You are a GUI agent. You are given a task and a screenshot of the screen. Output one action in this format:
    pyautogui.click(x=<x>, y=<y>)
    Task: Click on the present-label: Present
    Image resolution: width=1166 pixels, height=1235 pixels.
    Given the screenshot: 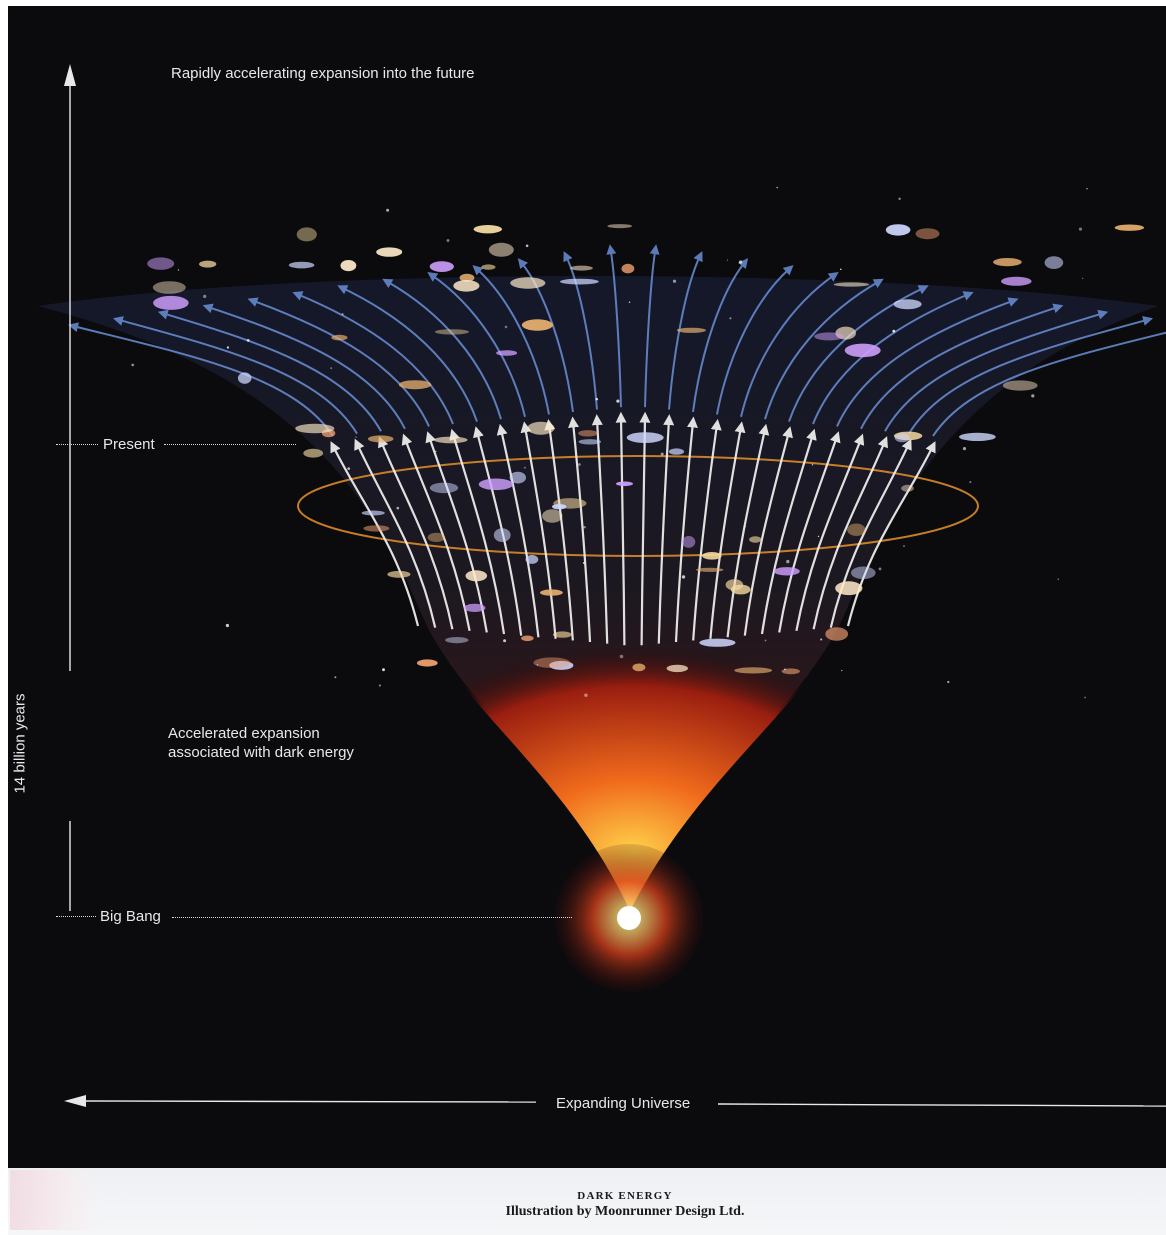 What is the action you would take?
    pyautogui.click(x=129, y=444)
    